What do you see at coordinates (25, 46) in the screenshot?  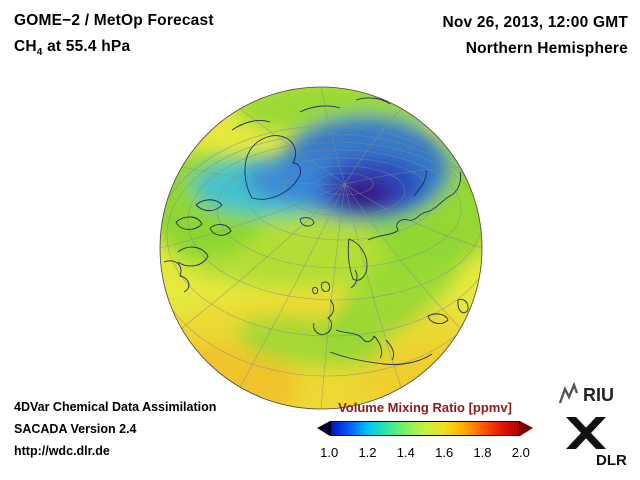 I see `species-label: CH` at bounding box center [25, 46].